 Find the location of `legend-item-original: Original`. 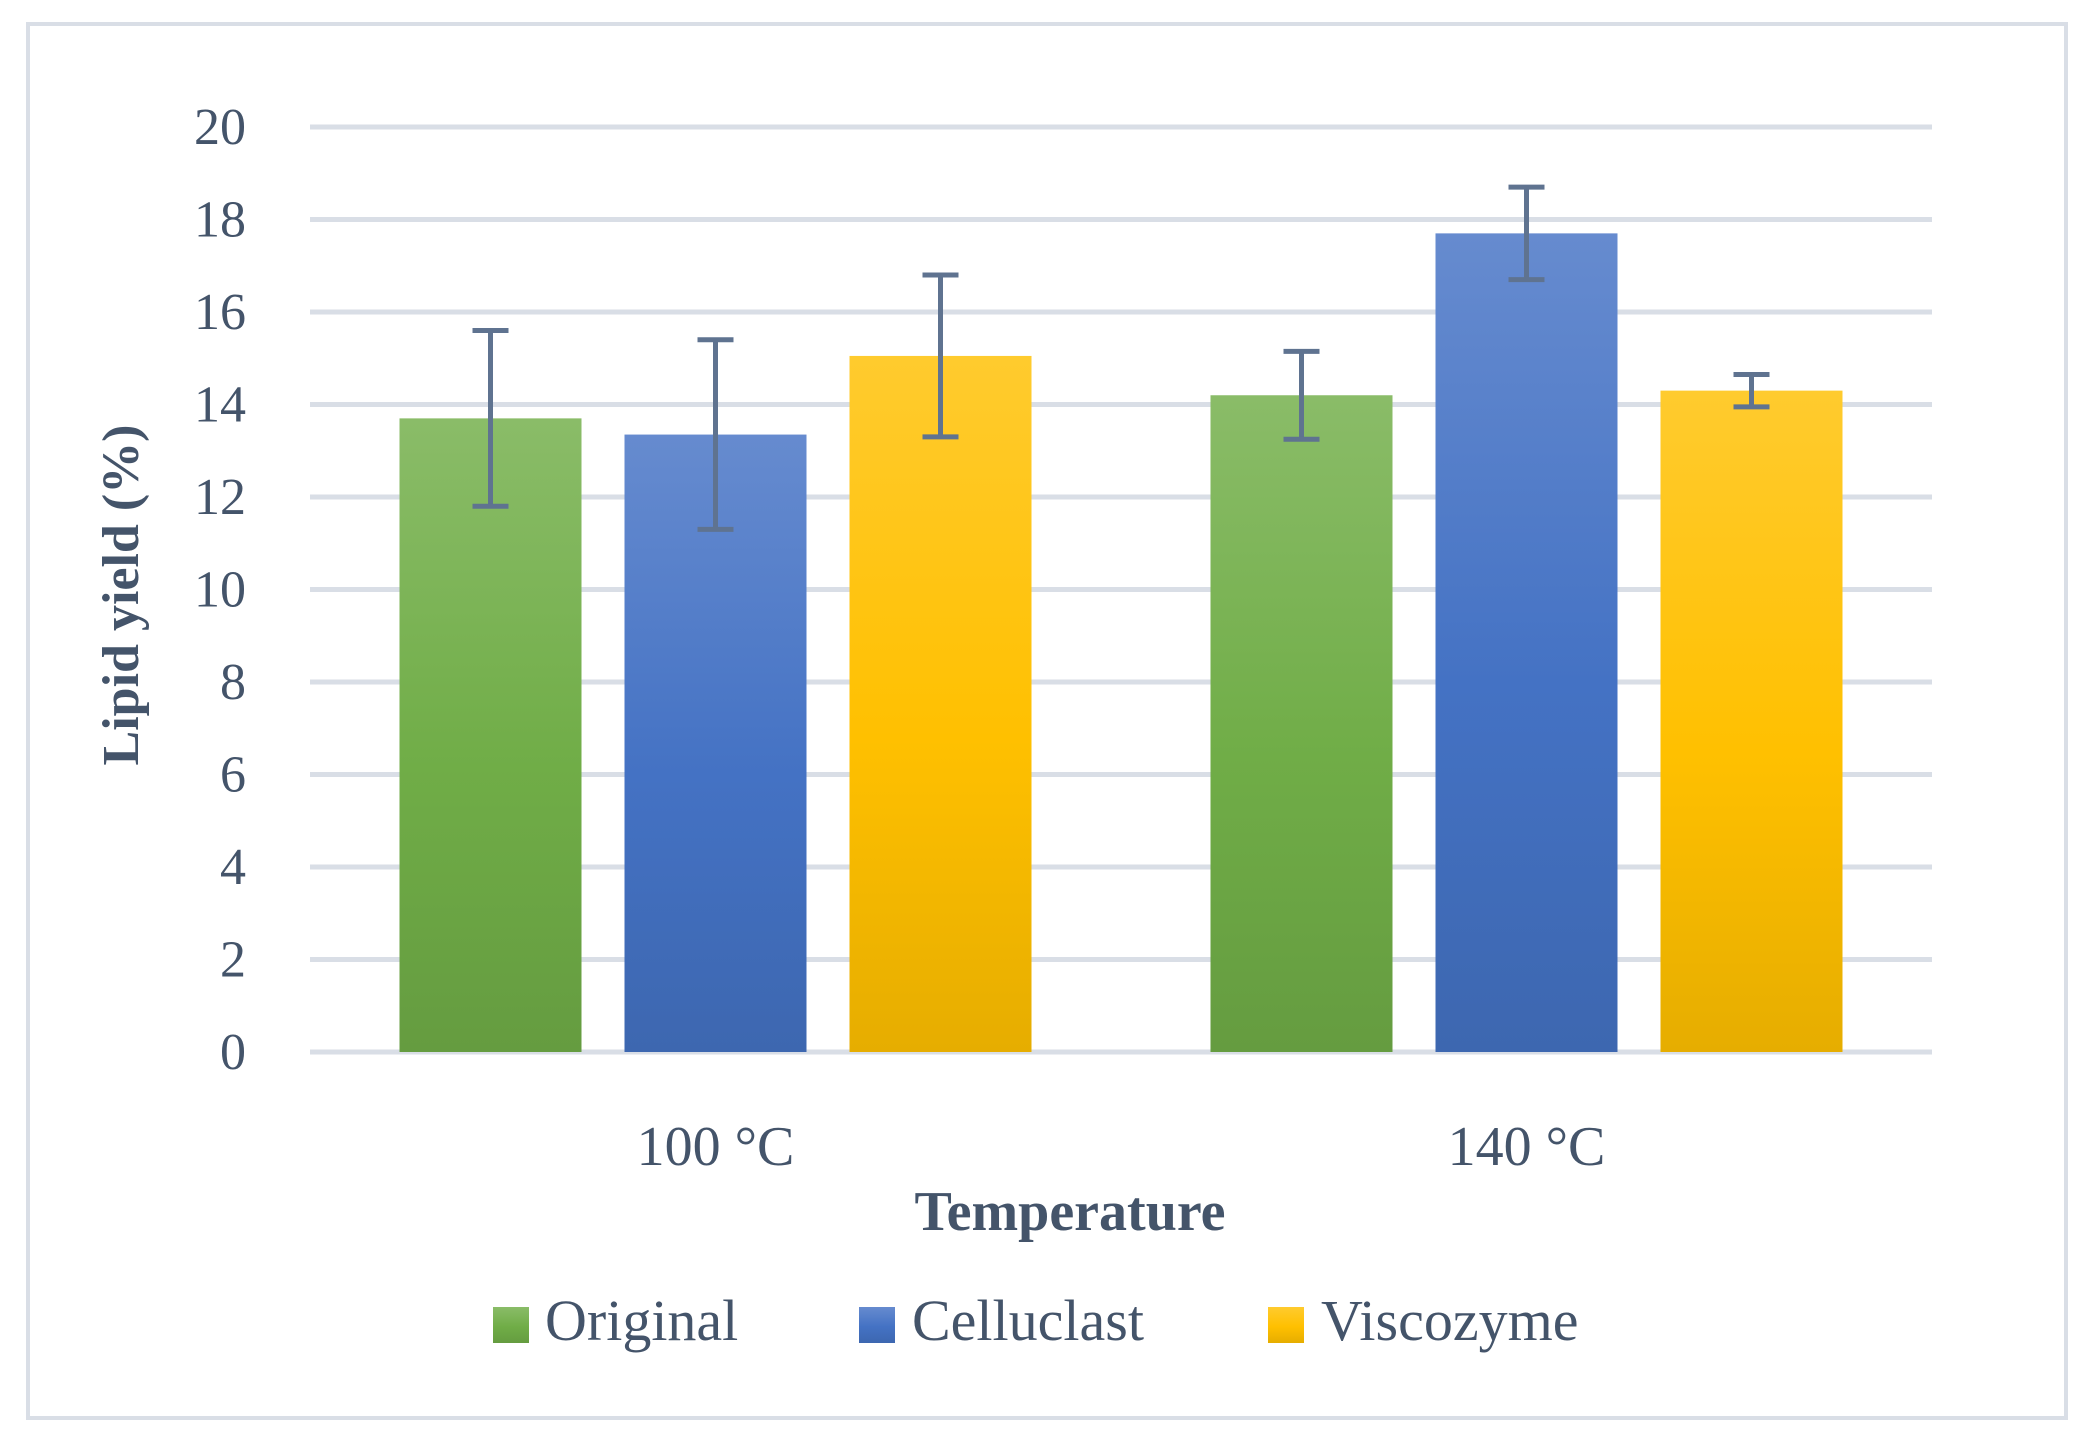

legend-item-original: Original is located at coordinates (615, 1320).